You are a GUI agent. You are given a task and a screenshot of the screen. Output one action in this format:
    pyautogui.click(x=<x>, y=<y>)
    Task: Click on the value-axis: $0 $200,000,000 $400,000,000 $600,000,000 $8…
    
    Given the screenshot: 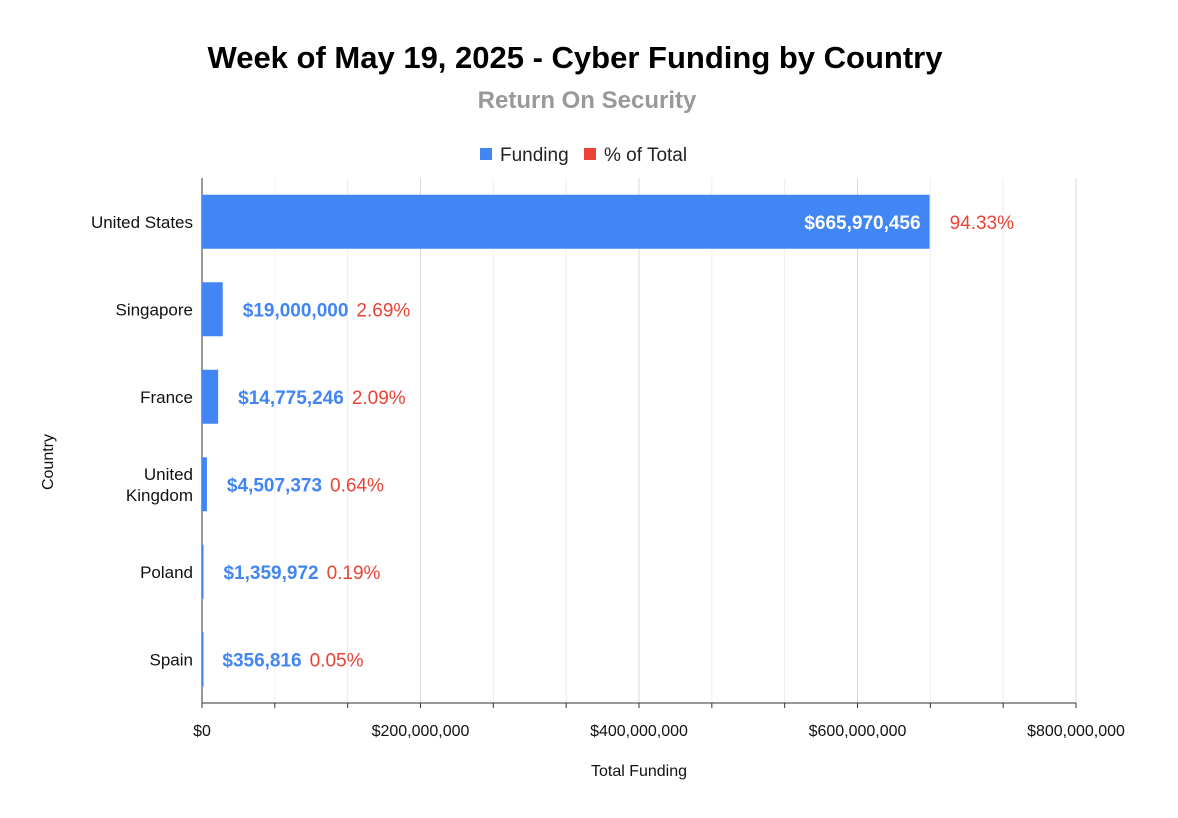 What is the action you would take?
    pyautogui.click(x=659, y=721)
    